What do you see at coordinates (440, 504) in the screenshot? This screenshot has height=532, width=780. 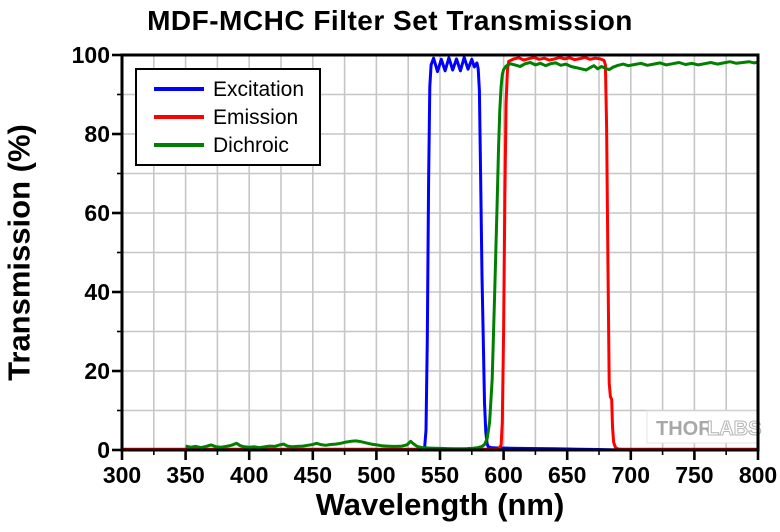 I see `x-axis-label: Wavelength (nm)` at bounding box center [440, 504].